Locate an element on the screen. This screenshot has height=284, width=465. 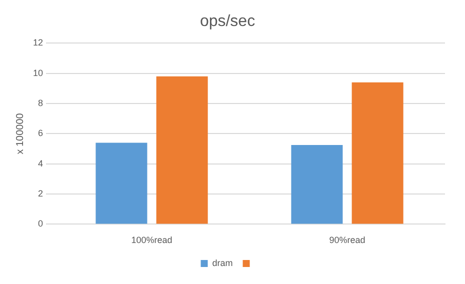
y-tick-label: 0 is located at coordinates (41, 223).